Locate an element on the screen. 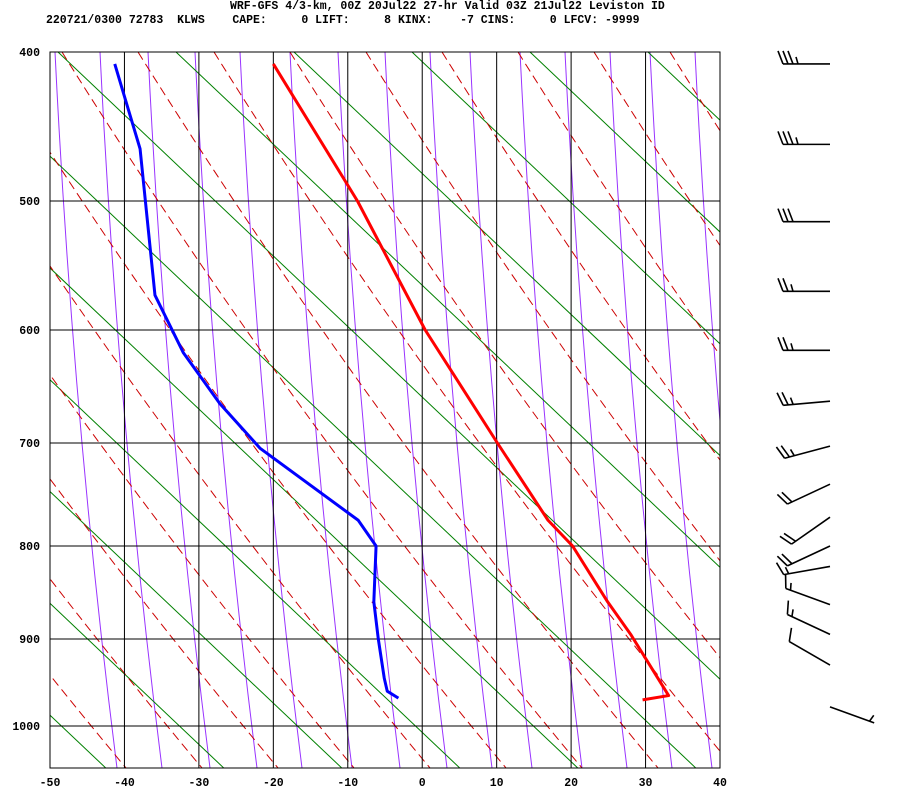  wind-barbs is located at coordinates (825, 387).